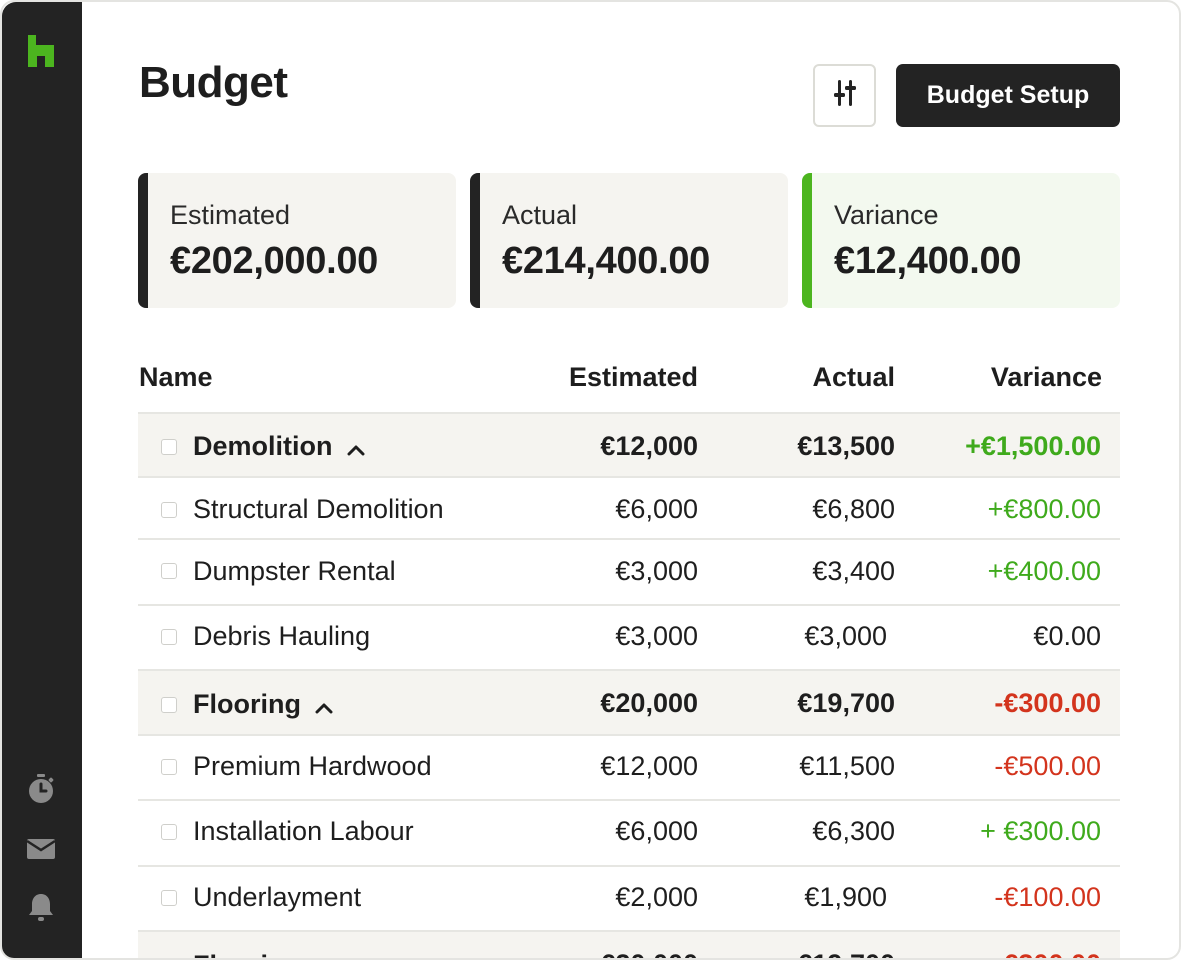  I want to click on table-row-group: Demolition €12,000 €13,500 +€1,500.00, so click(629, 444).